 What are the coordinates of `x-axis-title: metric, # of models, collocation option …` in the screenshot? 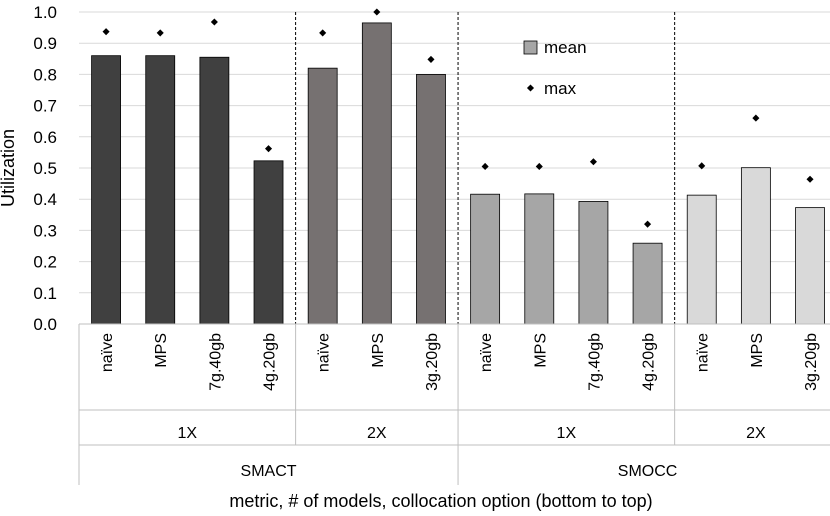 It's located at (440, 501).